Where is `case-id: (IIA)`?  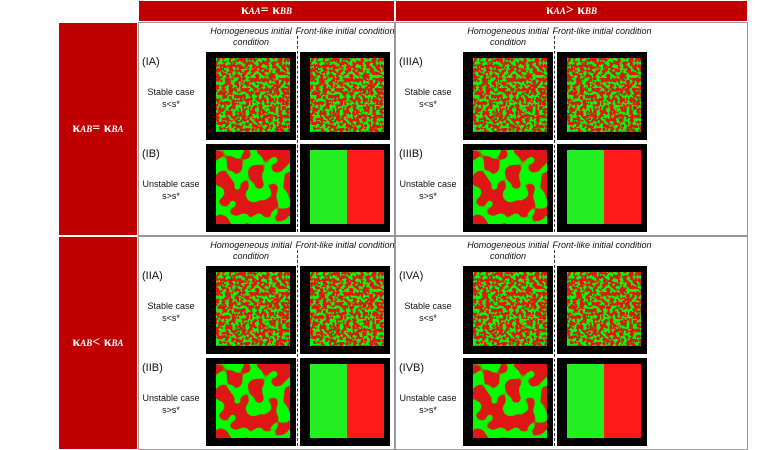
case-id: (IIA) is located at coordinates (152, 276).